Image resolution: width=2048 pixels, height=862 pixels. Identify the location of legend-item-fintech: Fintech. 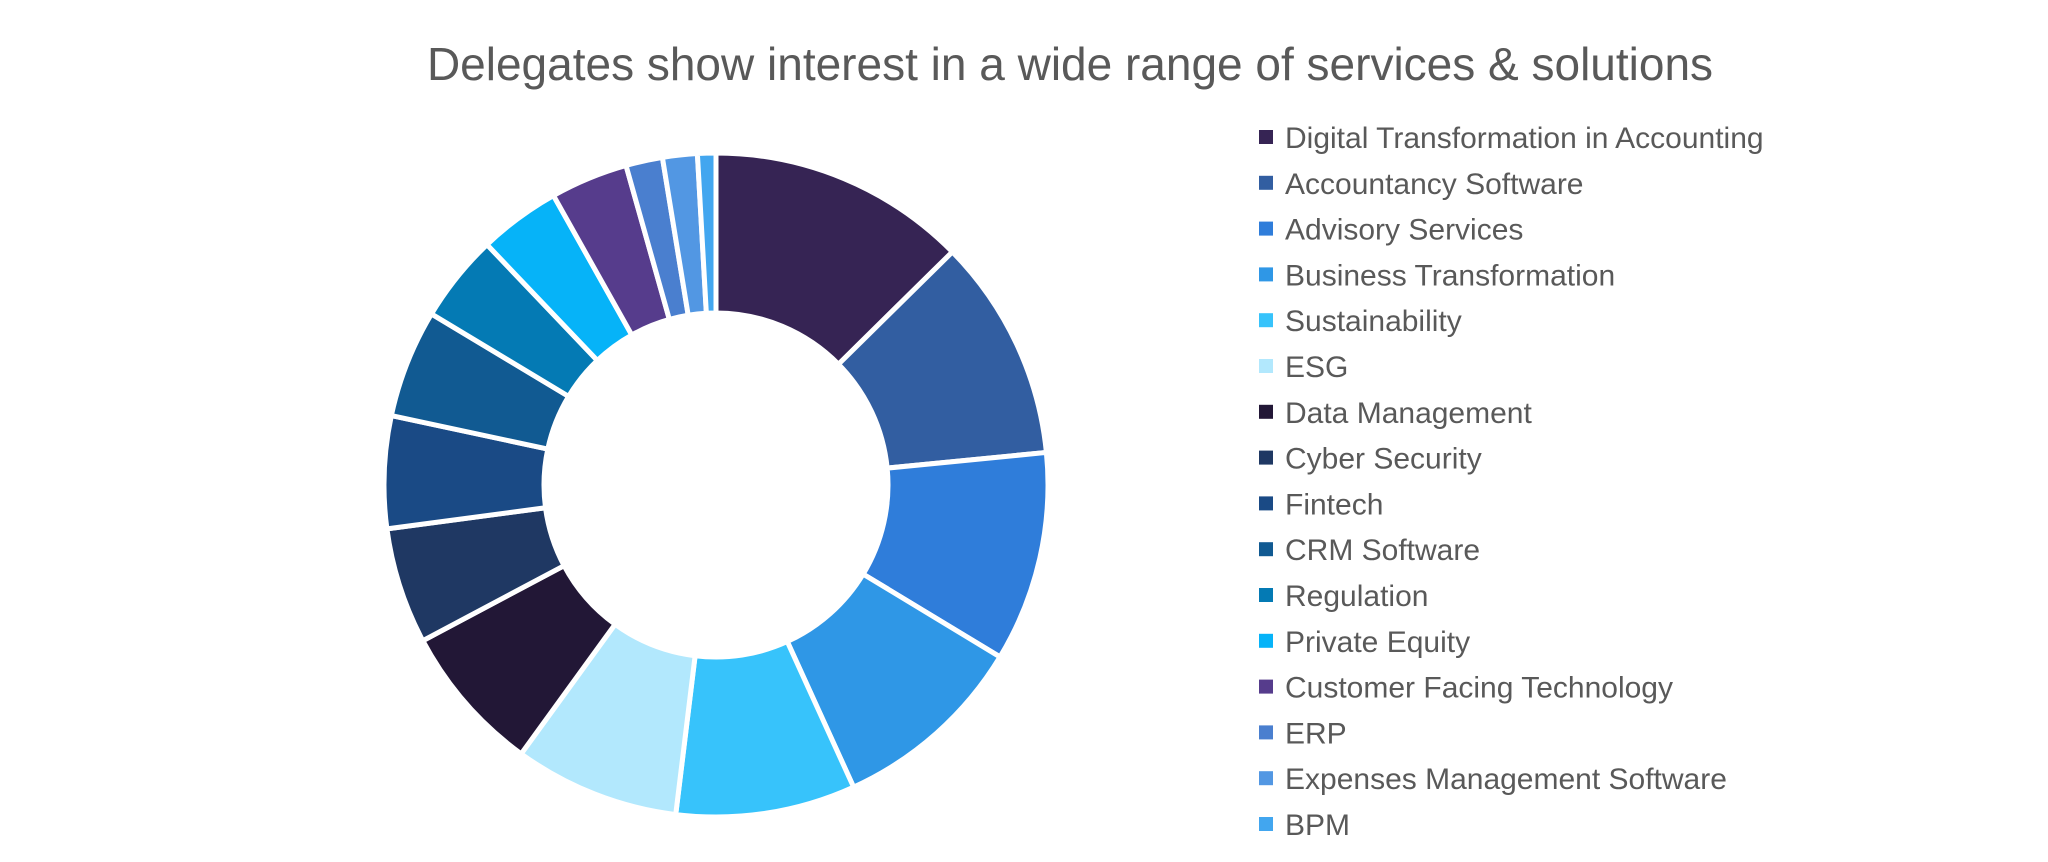
(1321, 504).